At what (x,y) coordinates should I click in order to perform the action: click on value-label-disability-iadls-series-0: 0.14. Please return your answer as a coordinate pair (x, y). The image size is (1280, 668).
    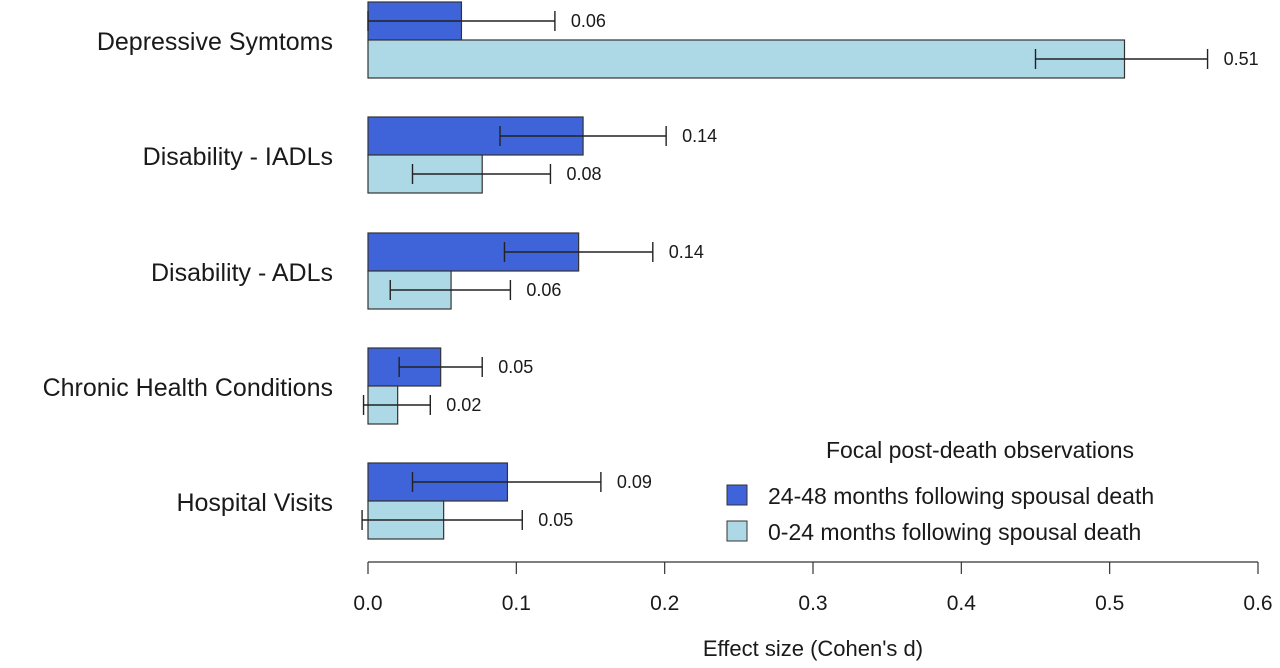
    Looking at the image, I should click on (699, 136).